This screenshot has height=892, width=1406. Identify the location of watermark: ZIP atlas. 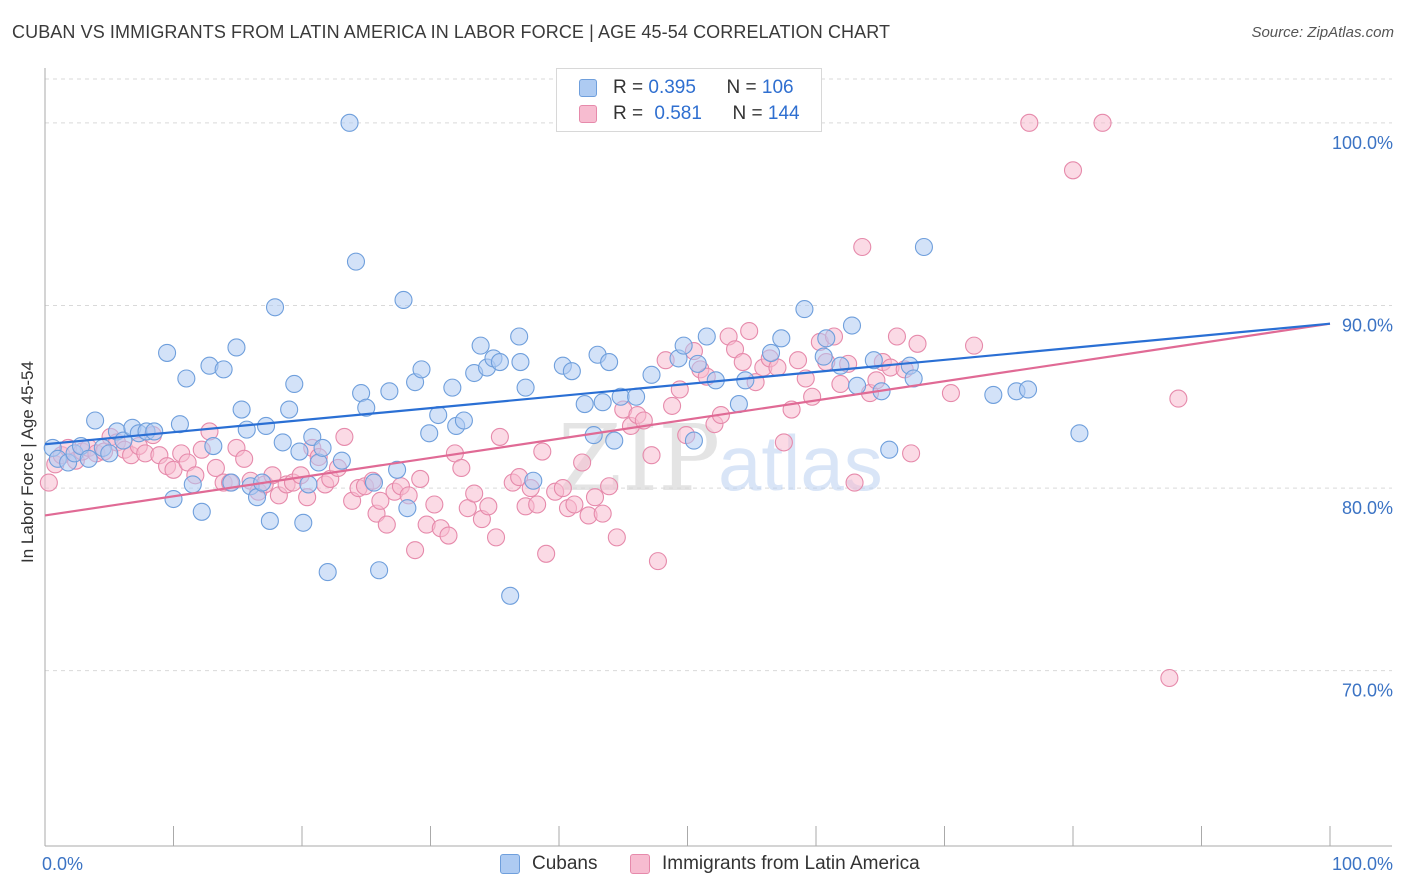
(720, 458).